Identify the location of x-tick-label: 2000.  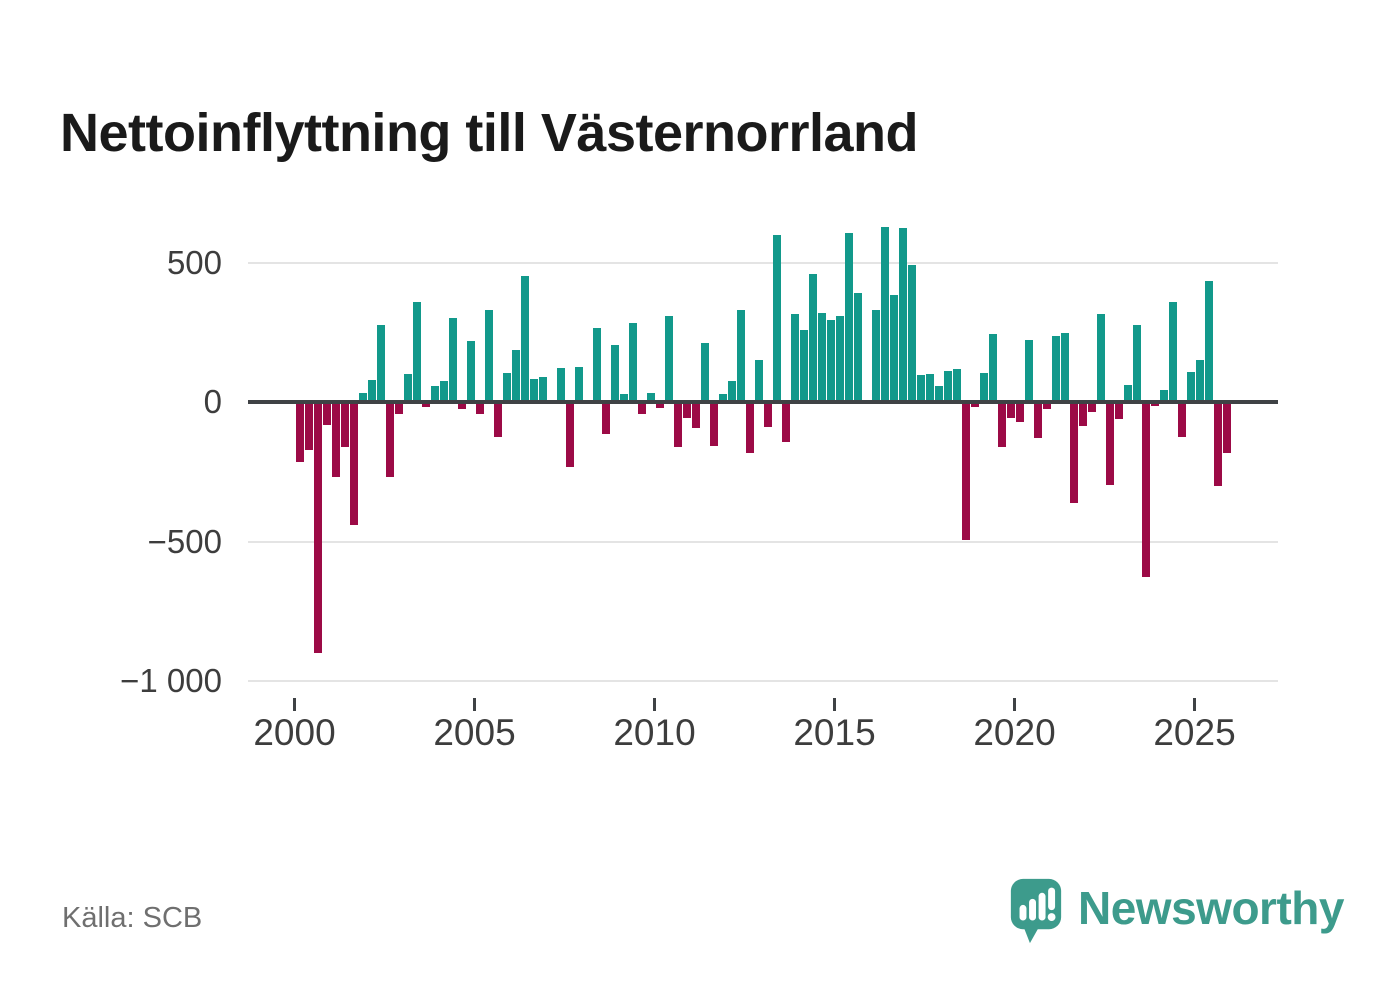
(294, 732).